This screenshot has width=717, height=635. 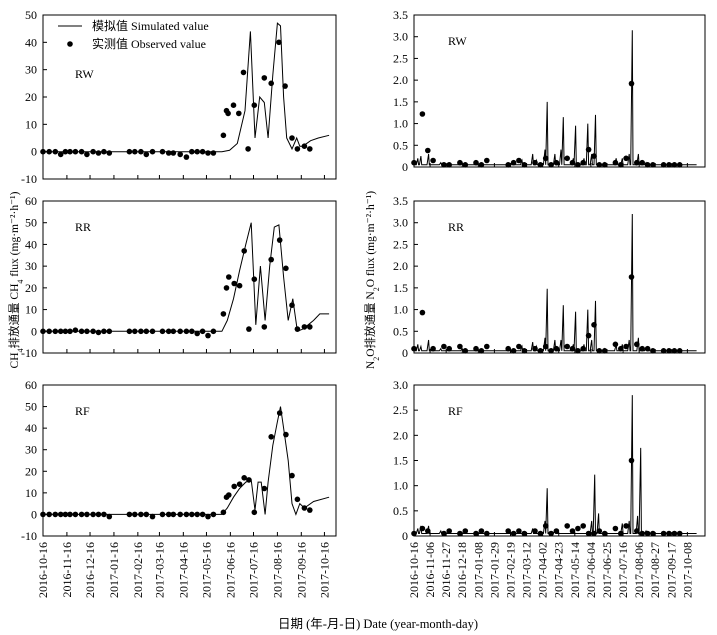 What do you see at coordinates (478, 570) in the screenshot?
I see `x-tick-label: 2017-01-08` at bounding box center [478, 570].